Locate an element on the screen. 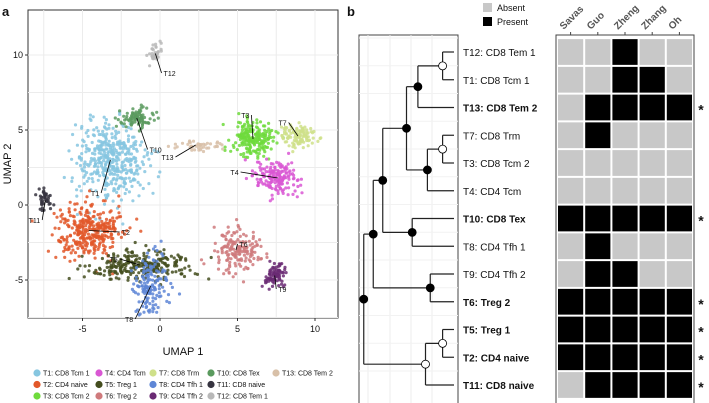 The width and height of the screenshot is (709, 403). legend-label: T2: CD4 naive is located at coordinates (65, 385).